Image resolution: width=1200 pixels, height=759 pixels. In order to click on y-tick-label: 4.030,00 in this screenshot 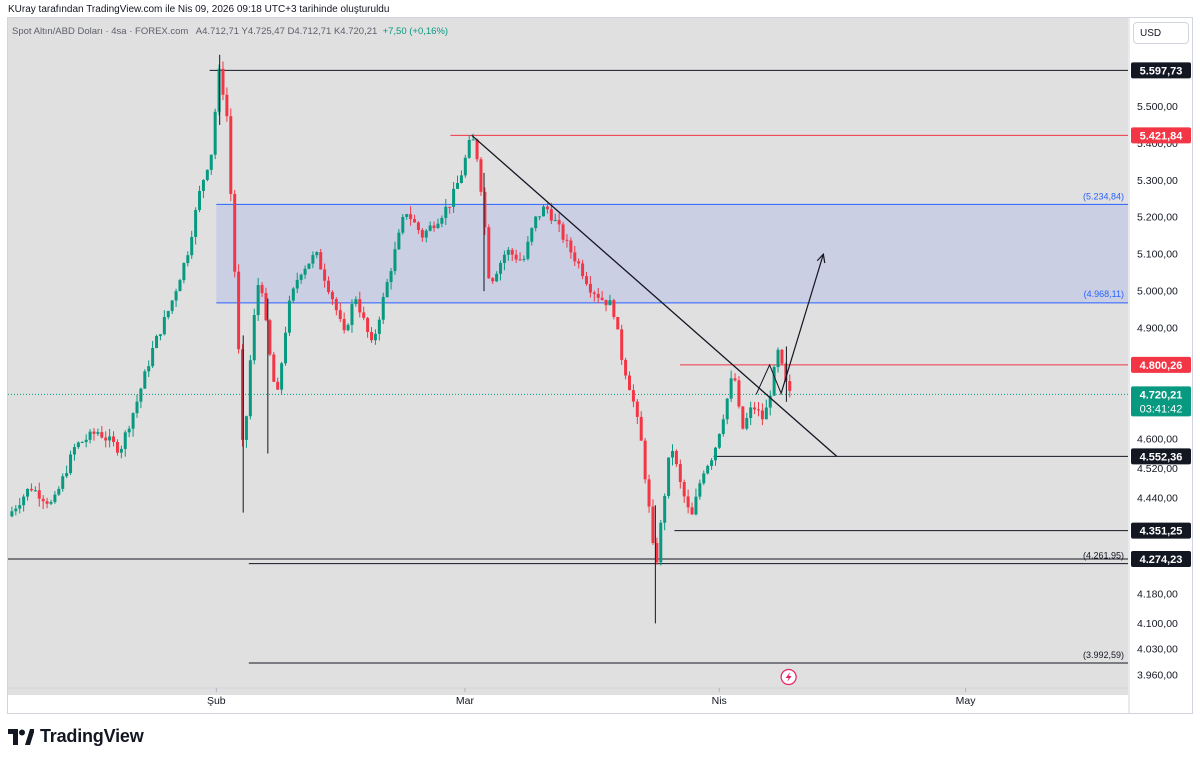, I will do `click(1157, 650)`.